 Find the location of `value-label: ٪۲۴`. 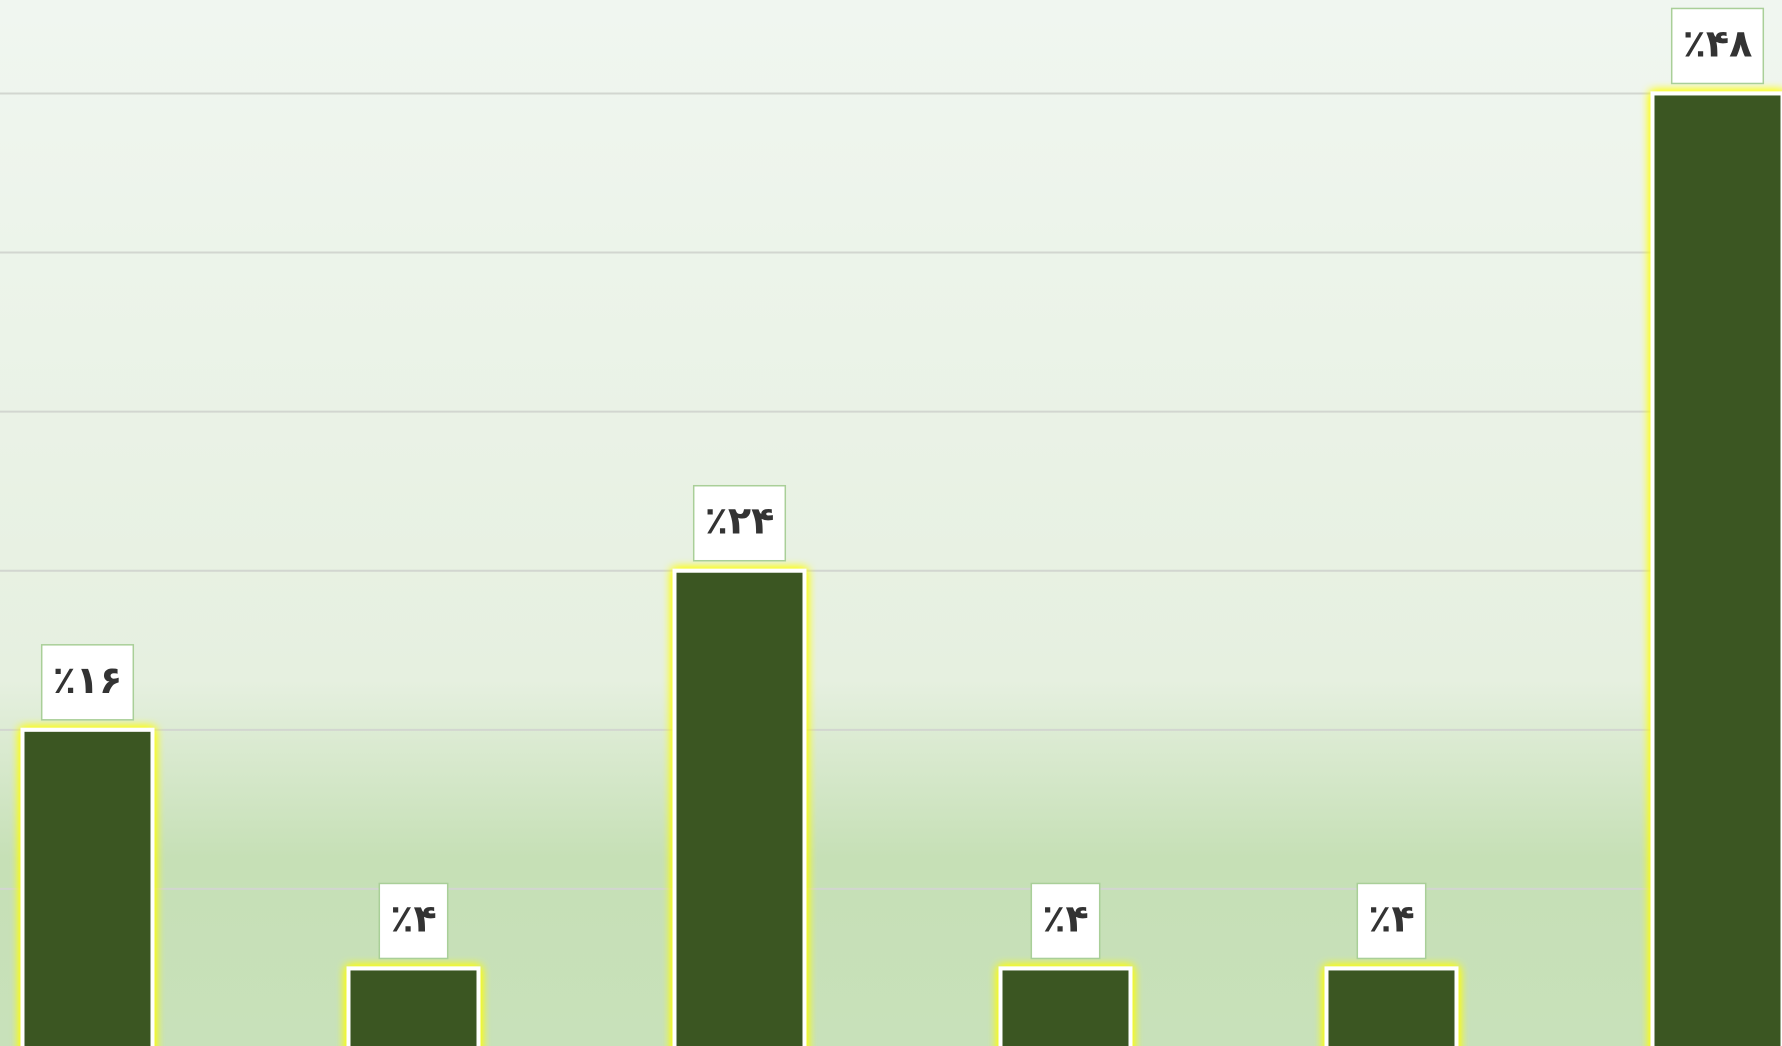

value-label: ٪۲۴ is located at coordinates (740, 521).